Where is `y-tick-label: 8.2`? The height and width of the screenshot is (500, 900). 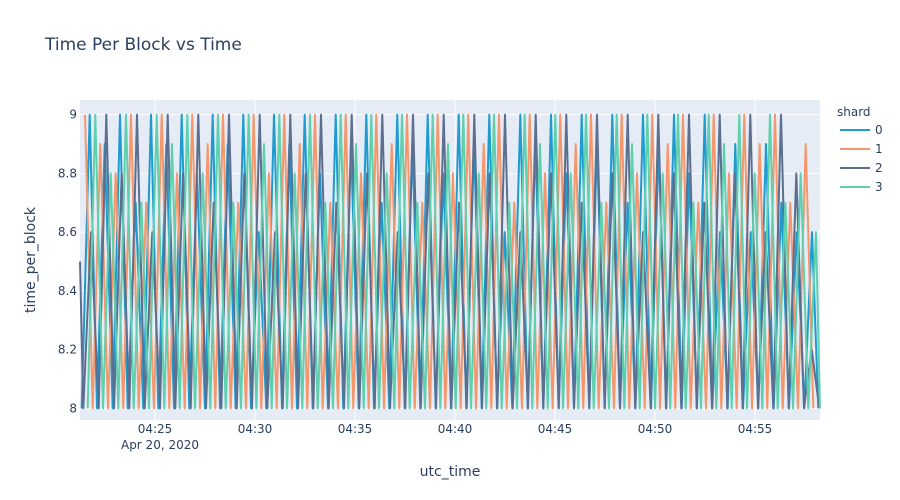
y-tick-label: 8.2 is located at coordinates (67, 350).